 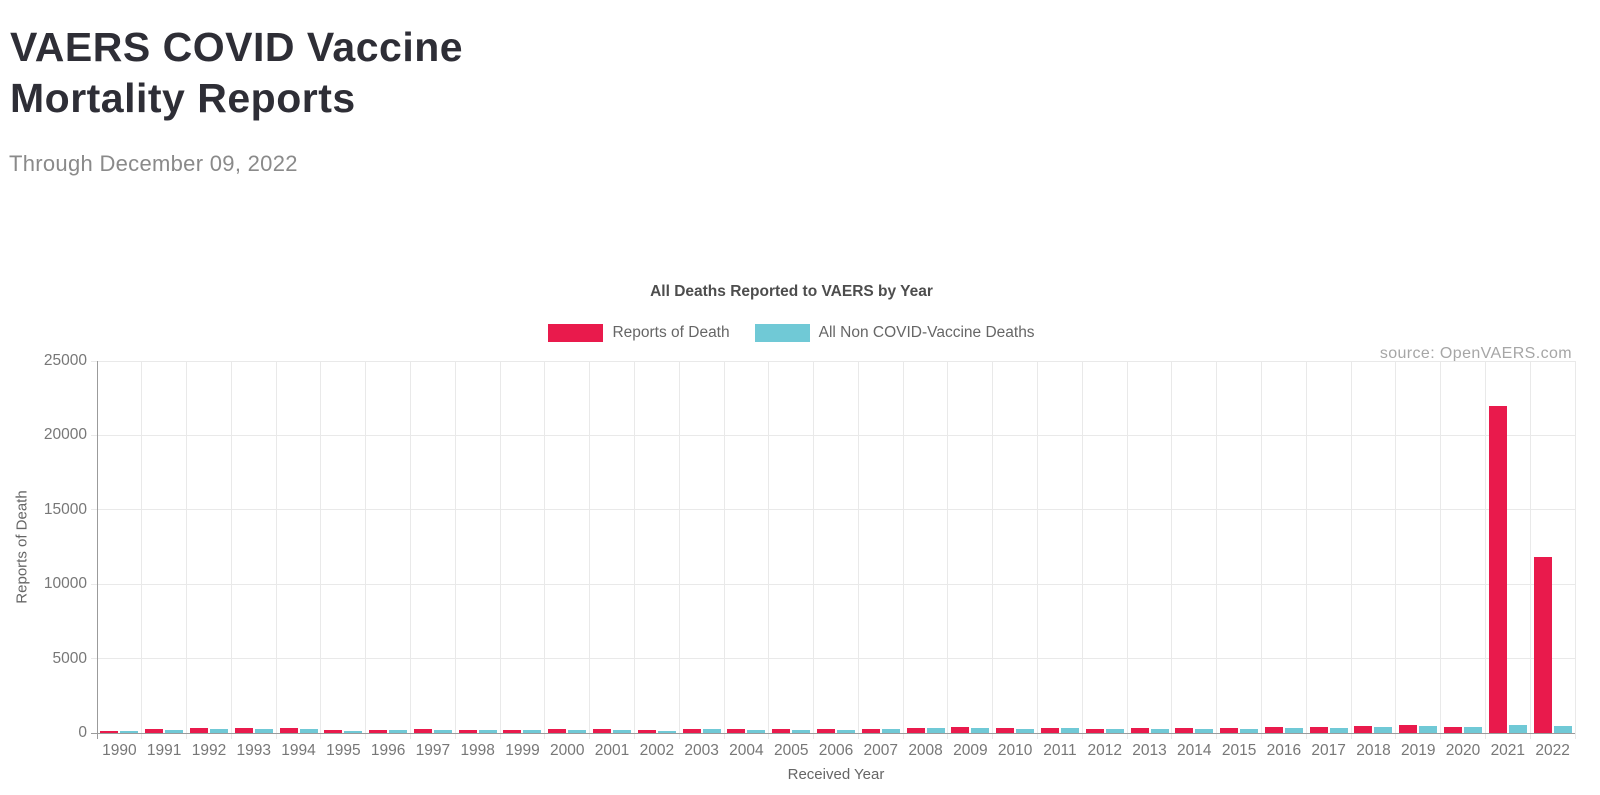 I want to click on non-covid-deaths-bar-2019, so click(x=1428, y=729).